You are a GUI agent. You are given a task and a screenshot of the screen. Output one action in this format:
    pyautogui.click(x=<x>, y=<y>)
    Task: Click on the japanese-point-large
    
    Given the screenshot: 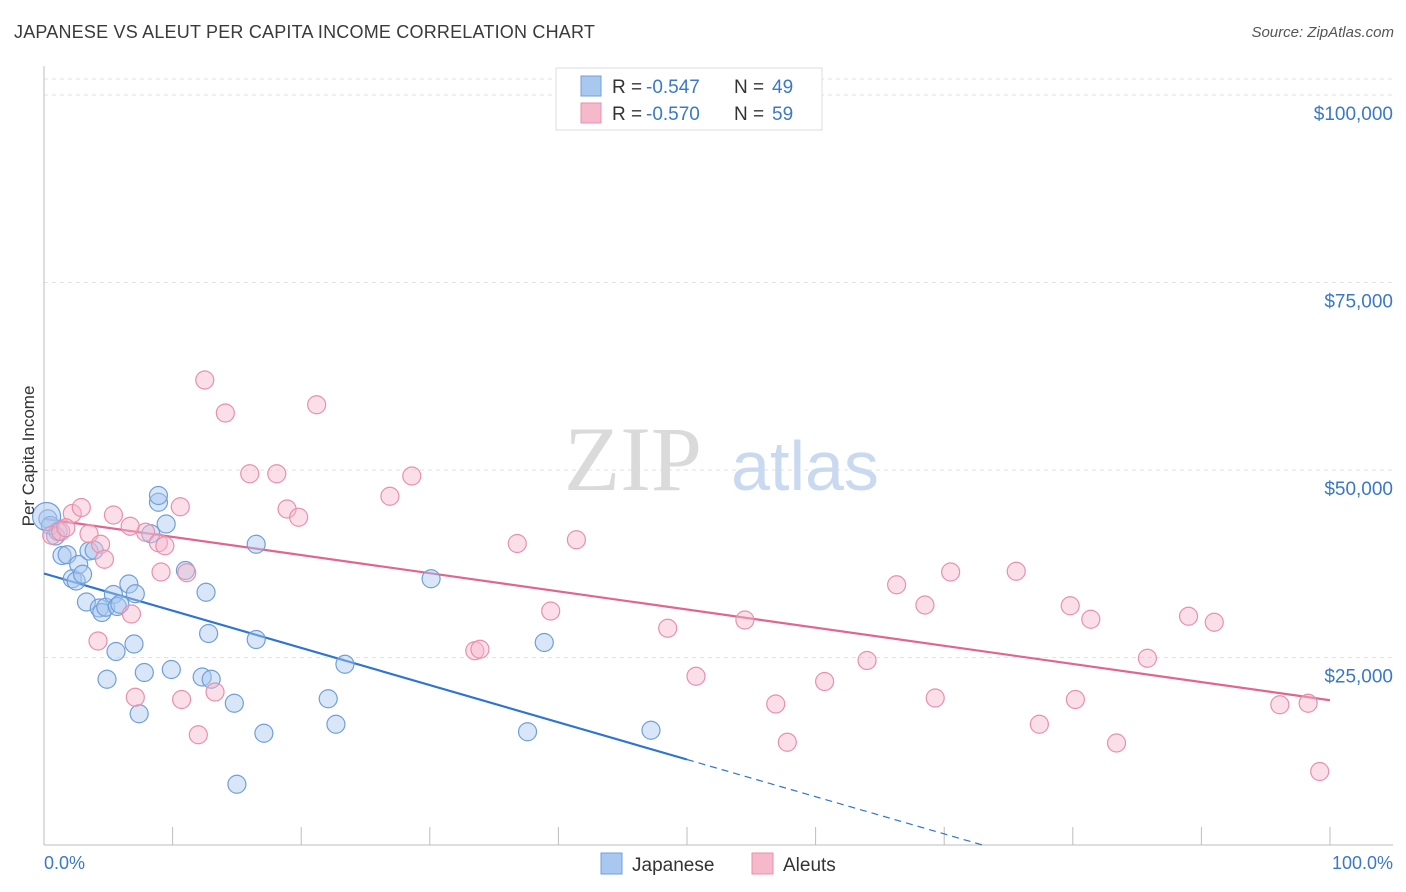 What is the action you would take?
    pyautogui.click(x=46, y=516)
    